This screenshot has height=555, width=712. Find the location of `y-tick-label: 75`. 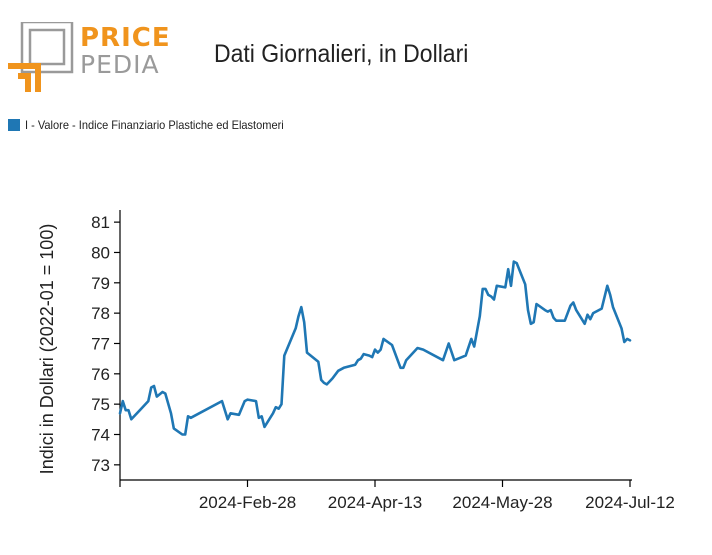

y-tick-label: 75 is located at coordinates (100, 404).